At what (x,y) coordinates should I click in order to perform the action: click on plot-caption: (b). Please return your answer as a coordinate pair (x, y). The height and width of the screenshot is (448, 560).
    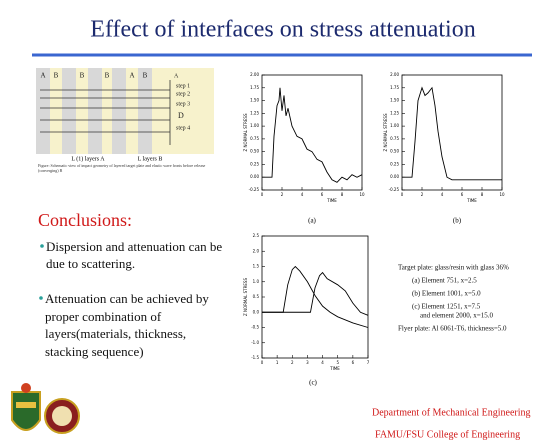
    Looking at the image, I should click on (457, 221).